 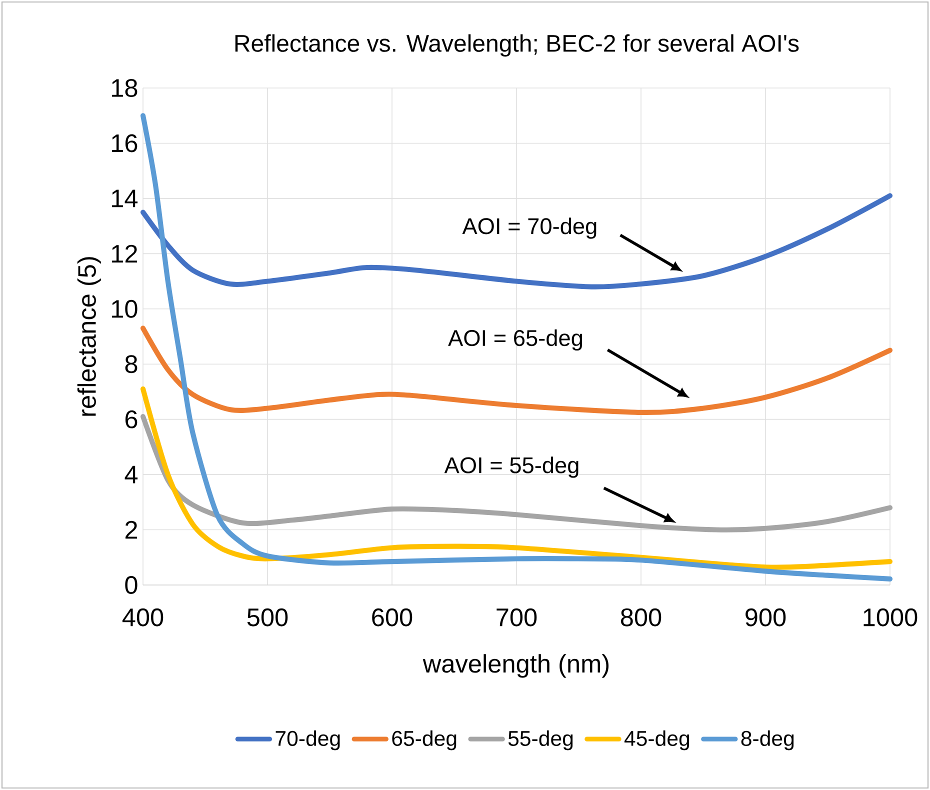 I want to click on legend-label: 45-deg, so click(x=657, y=740).